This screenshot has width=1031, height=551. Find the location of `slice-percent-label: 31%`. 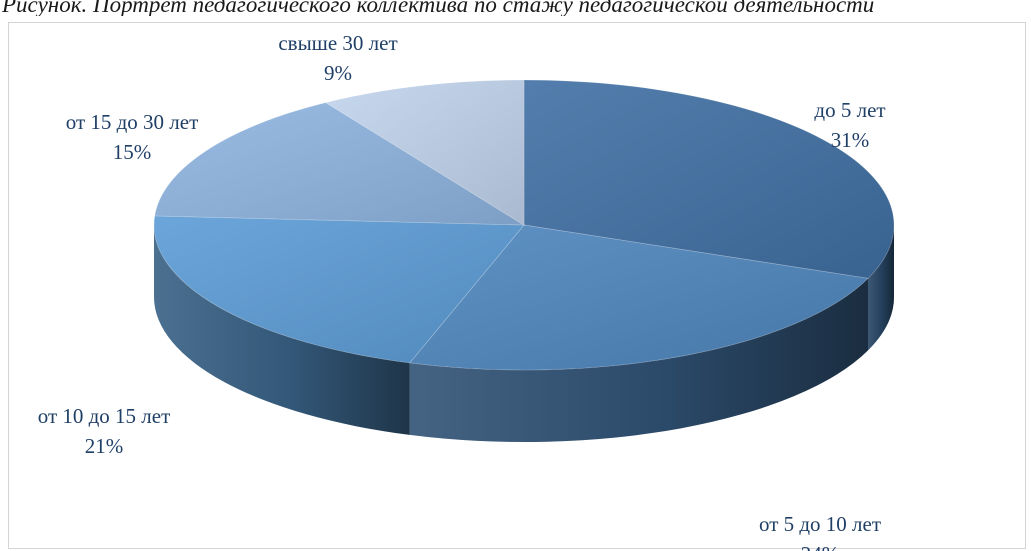

slice-percent-label: 31% is located at coordinates (850, 140).